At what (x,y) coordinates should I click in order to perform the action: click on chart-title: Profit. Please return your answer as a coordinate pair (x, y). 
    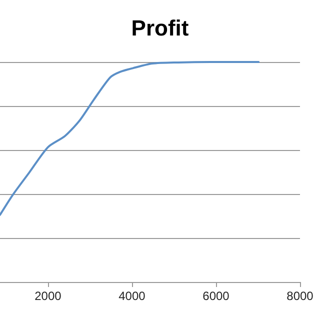
    Looking at the image, I should click on (160, 28).